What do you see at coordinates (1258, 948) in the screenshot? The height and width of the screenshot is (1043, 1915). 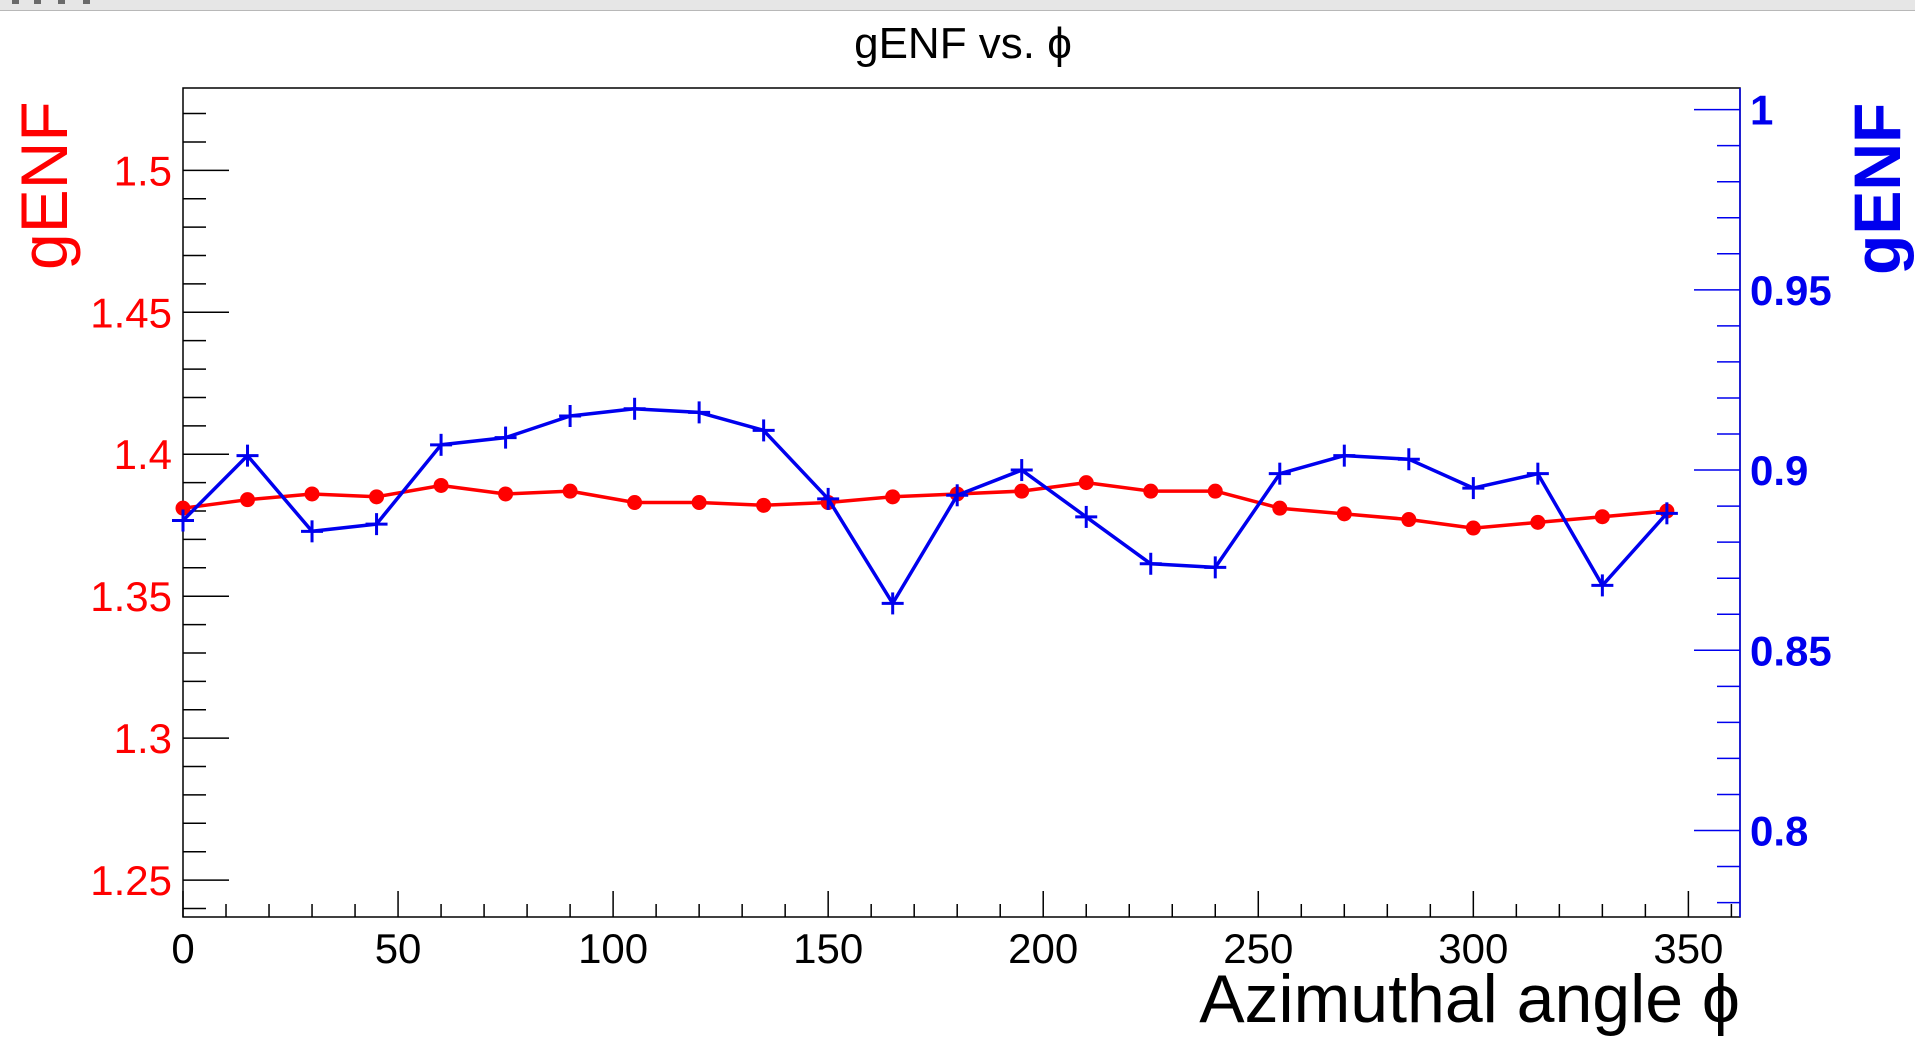 I see `x-tick-label: 250` at bounding box center [1258, 948].